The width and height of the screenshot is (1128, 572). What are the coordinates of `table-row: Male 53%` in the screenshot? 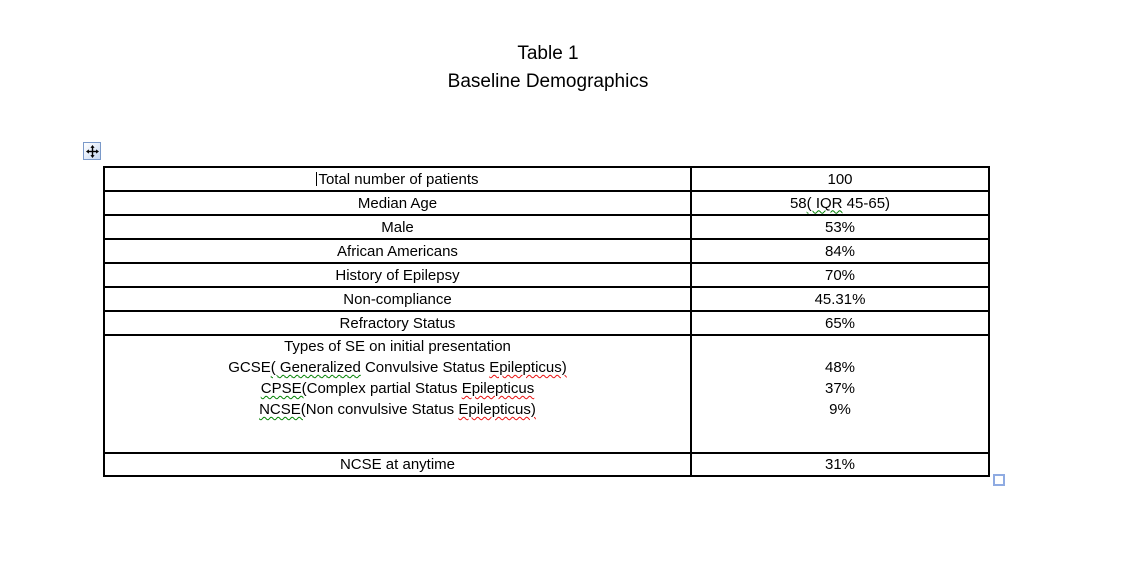 It's located at (546, 227).